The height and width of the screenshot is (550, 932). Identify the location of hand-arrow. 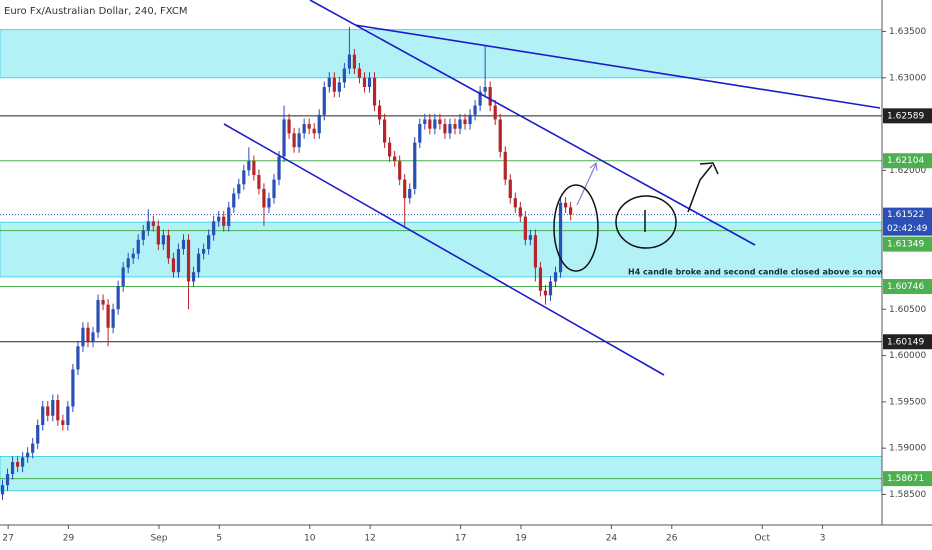
(703, 187).